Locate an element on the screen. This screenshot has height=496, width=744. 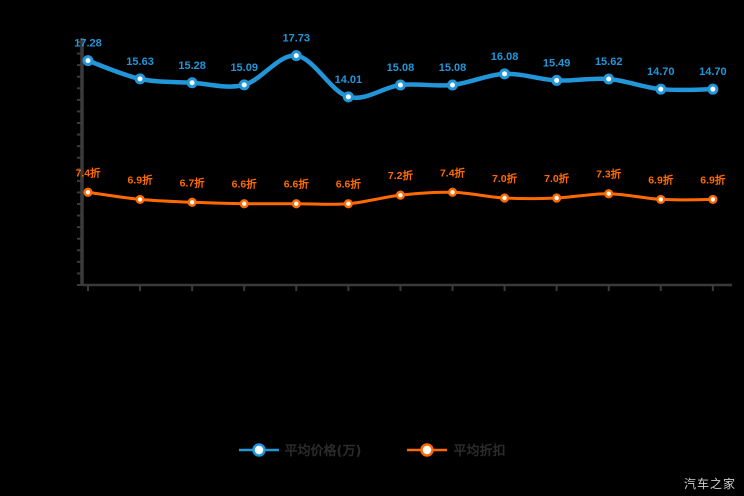
data-label: 17.28 is located at coordinates (88, 44).